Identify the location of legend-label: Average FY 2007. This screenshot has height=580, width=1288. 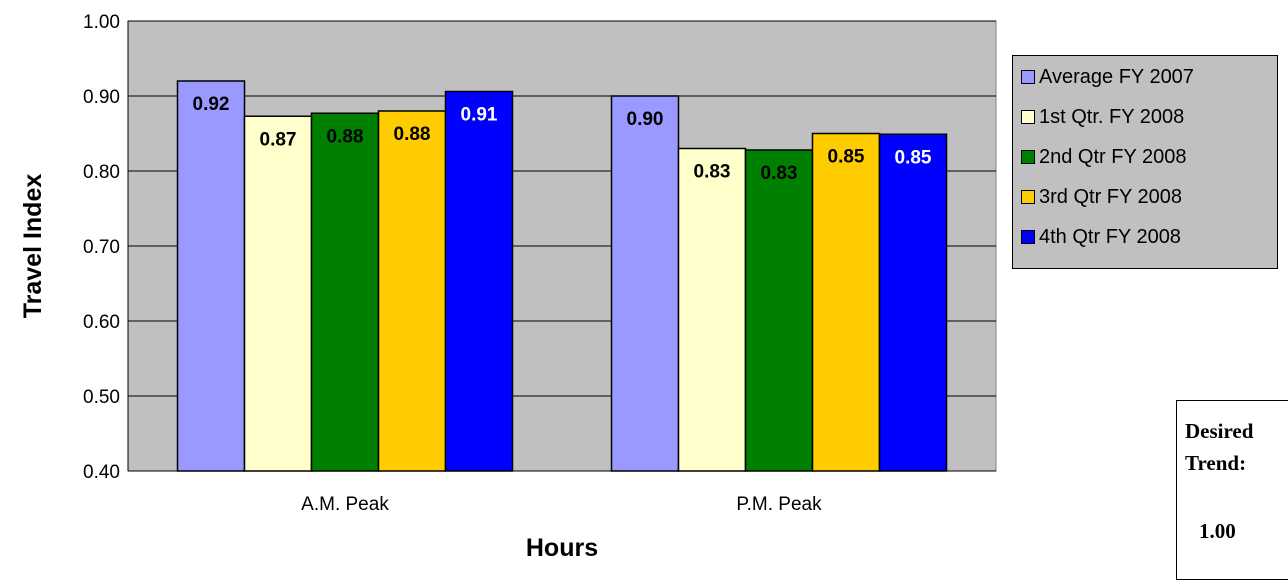
(1116, 76).